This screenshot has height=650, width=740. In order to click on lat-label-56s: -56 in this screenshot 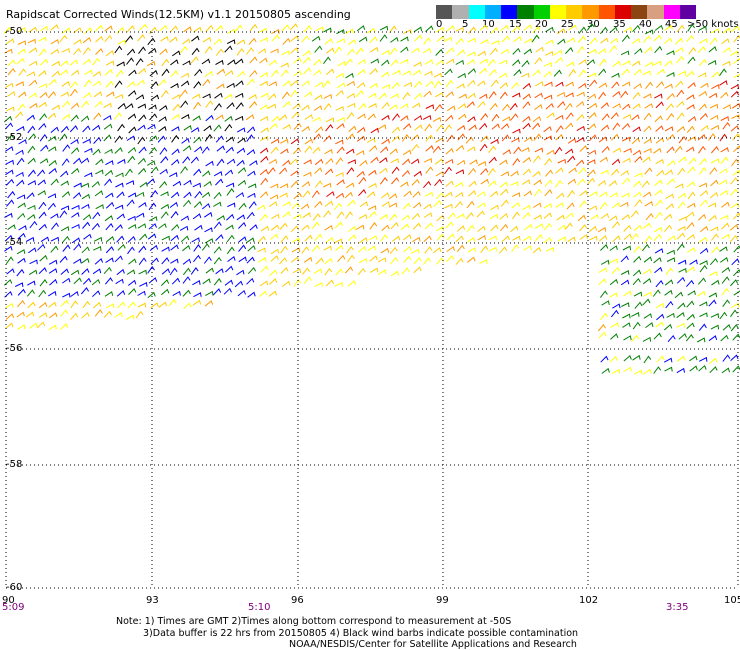, I will do `click(14, 348)`.